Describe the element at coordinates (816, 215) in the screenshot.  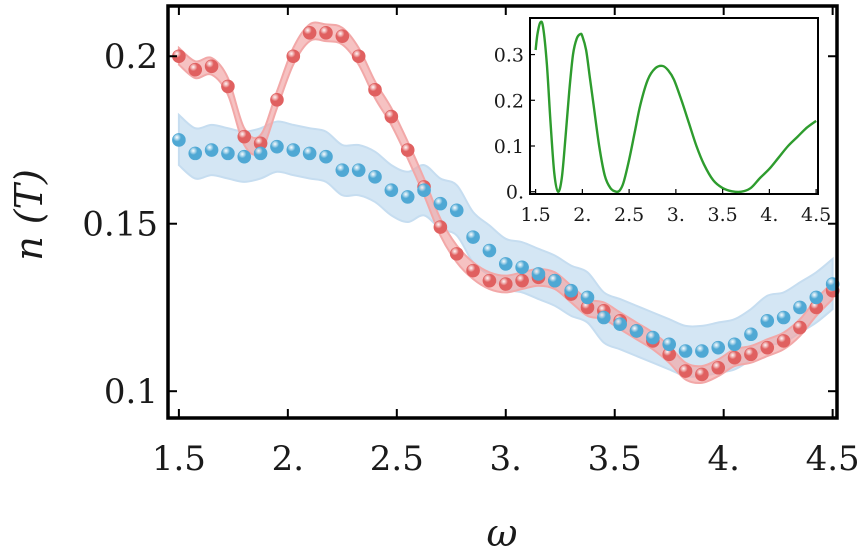
I see `inset-x-tick-label: 4.5` at that location.